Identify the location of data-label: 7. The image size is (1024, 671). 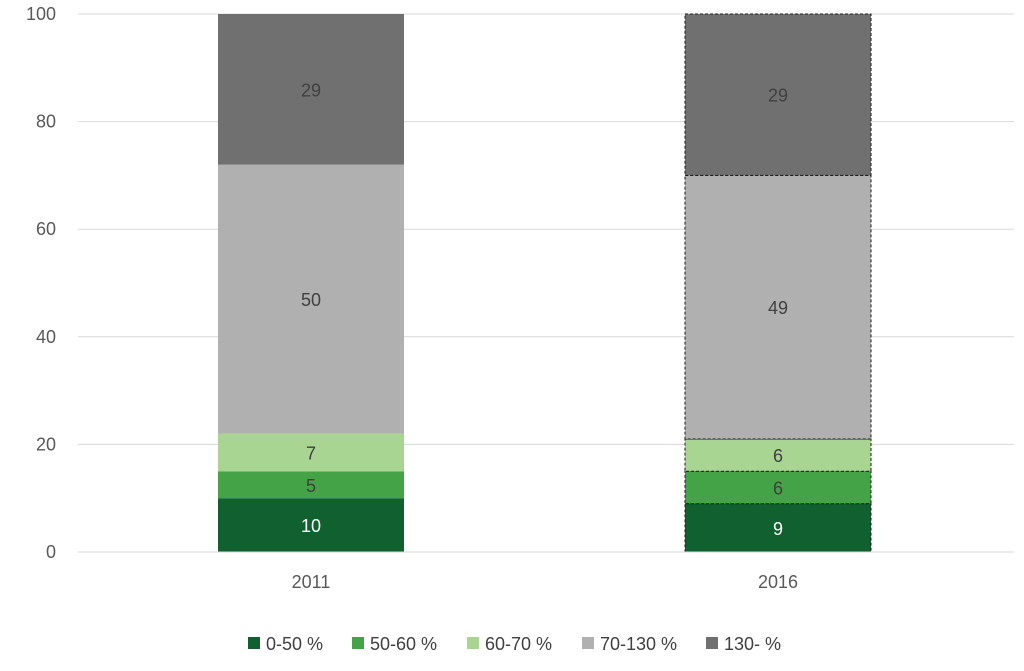
(311, 453).